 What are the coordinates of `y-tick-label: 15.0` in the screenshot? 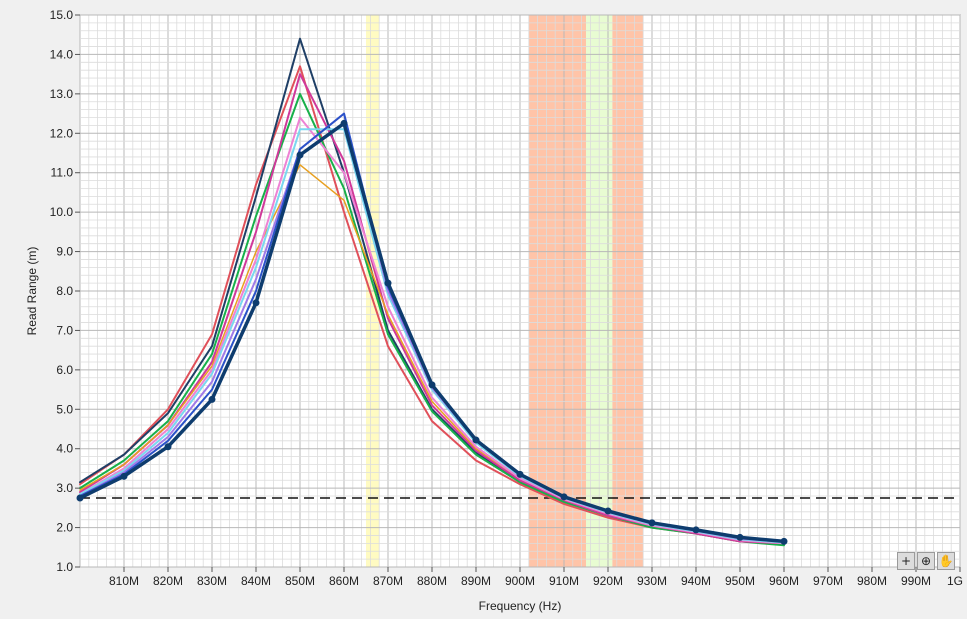 It's located at (62, 15).